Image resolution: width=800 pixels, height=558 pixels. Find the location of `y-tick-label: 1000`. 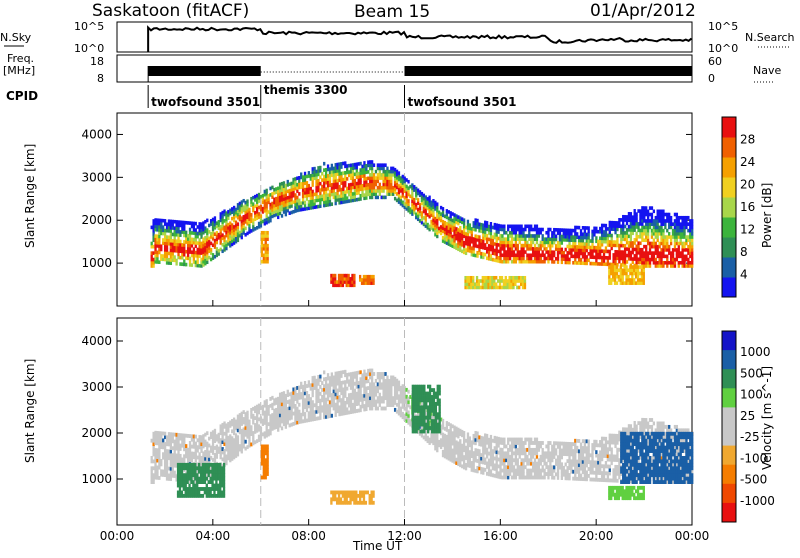

y-tick-label: 1000 is located at coordinates (96, 263).